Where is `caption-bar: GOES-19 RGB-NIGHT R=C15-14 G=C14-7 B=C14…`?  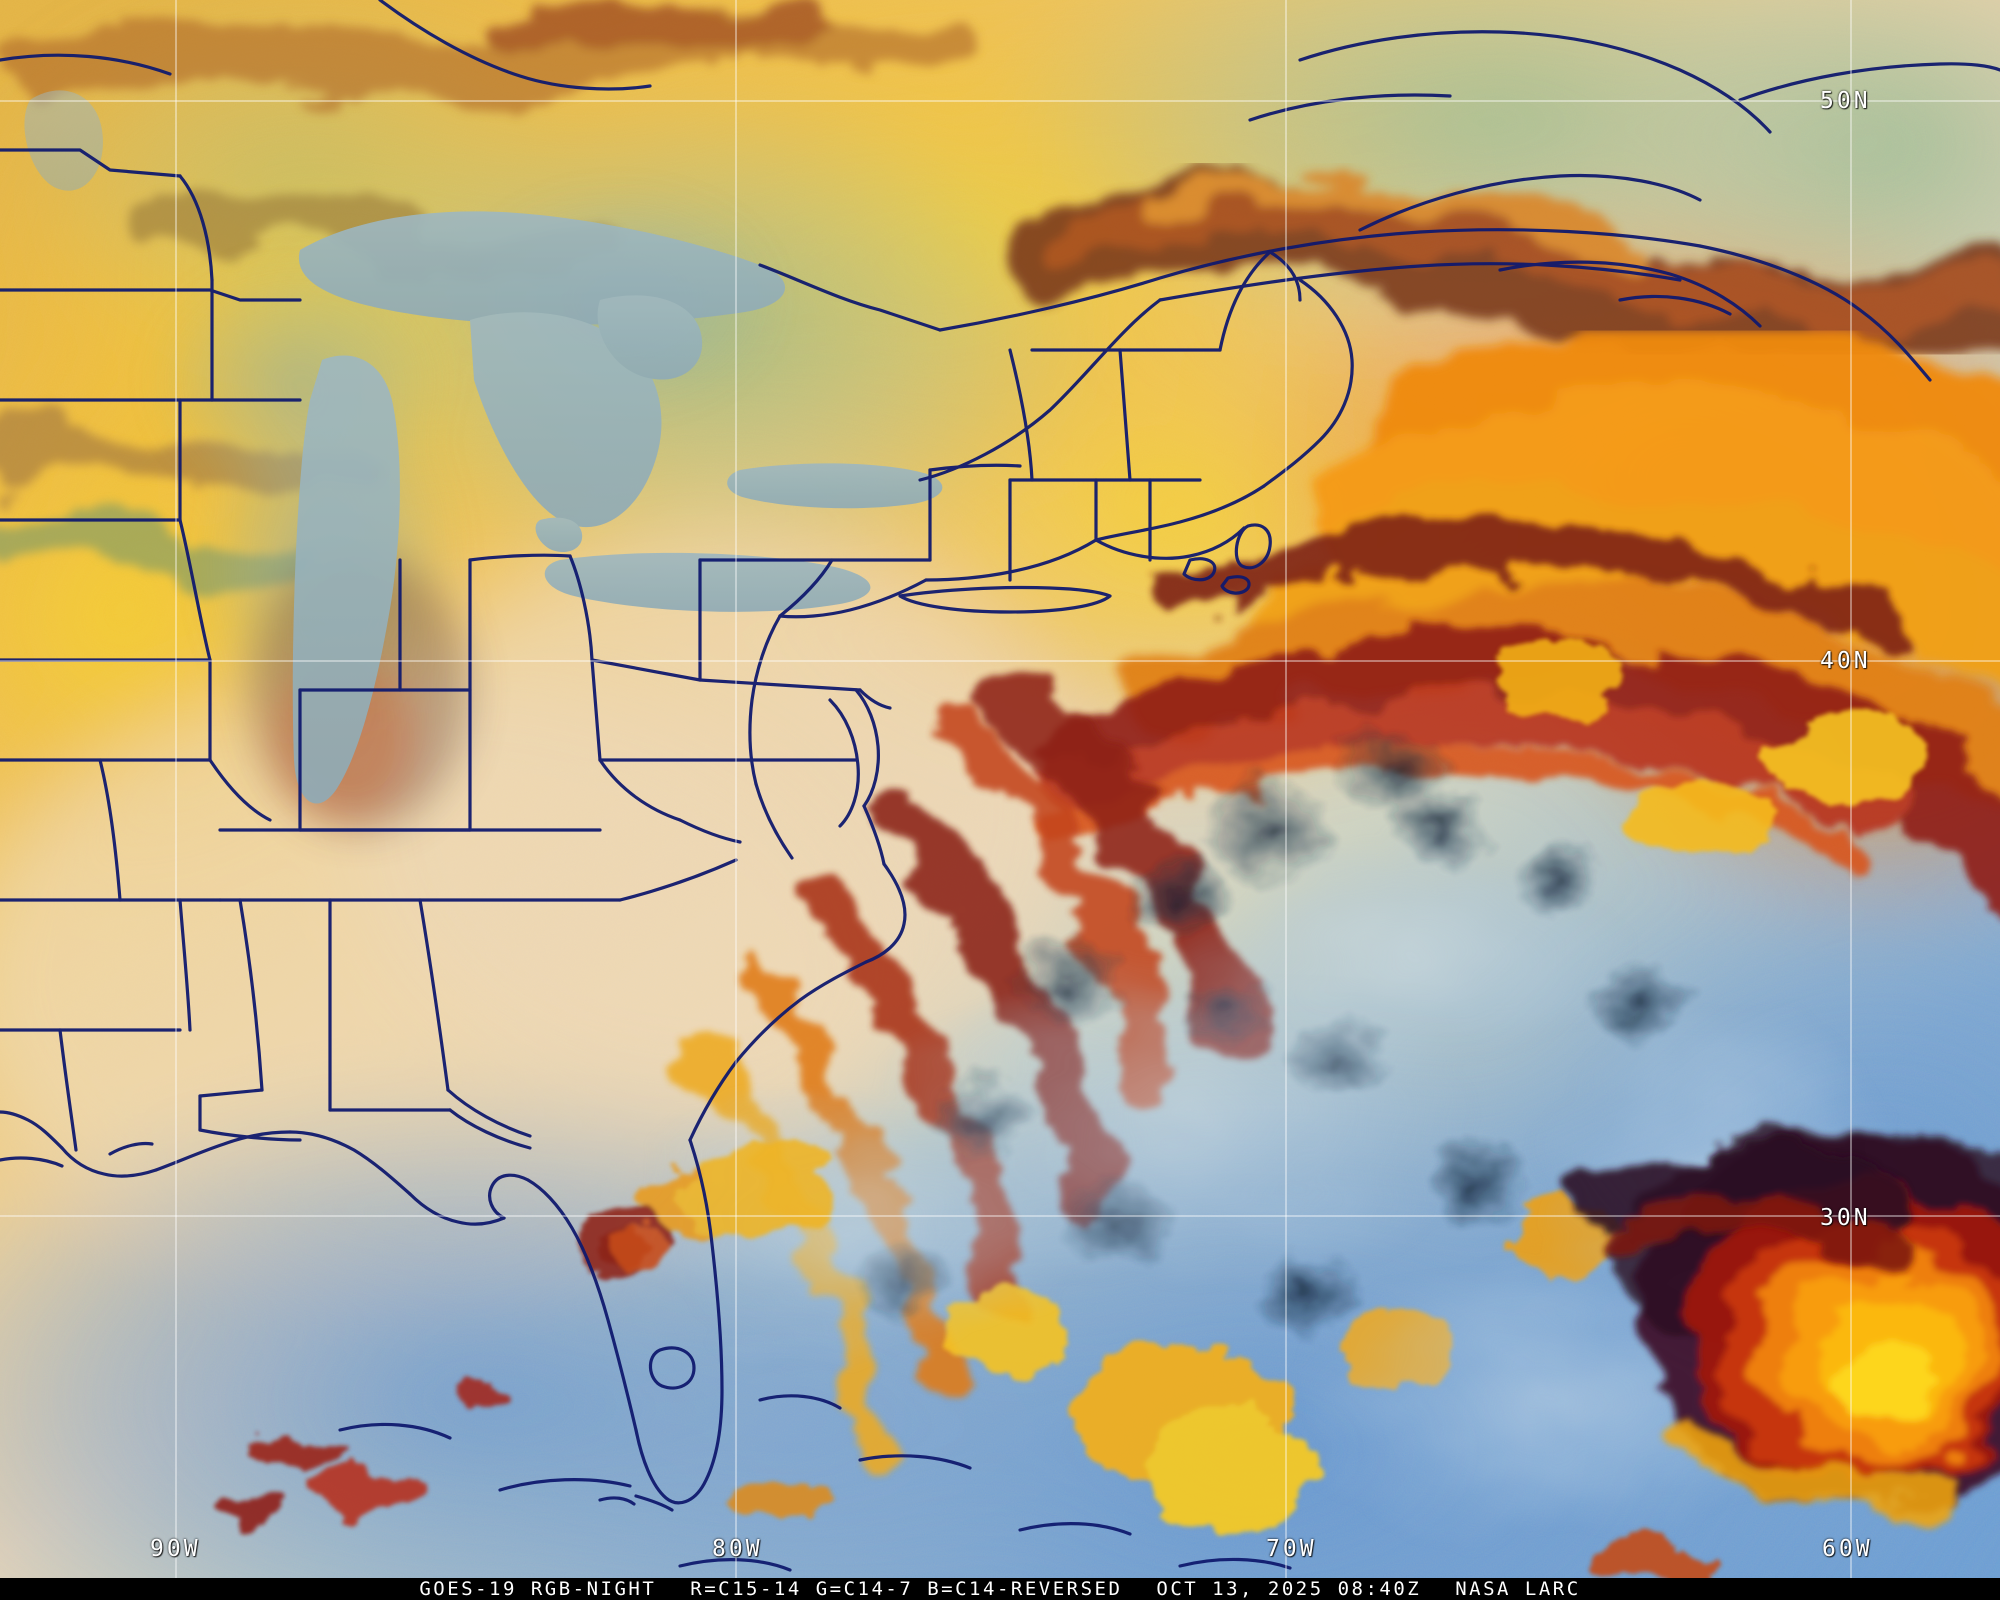 caption-bar: GOES-19 RGB-NIGHT R=C15-14 G=C14-7 B=C14… is located at coordinates (1000, 1589).